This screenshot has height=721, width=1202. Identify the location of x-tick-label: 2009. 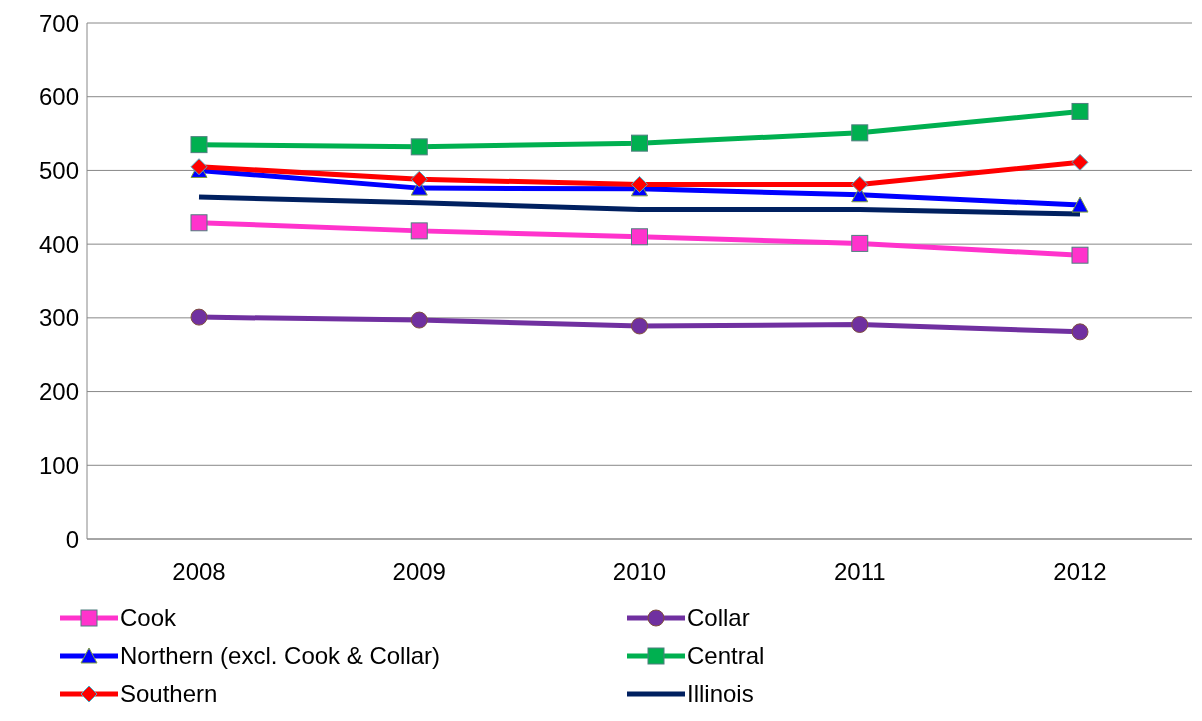
(419, 572).